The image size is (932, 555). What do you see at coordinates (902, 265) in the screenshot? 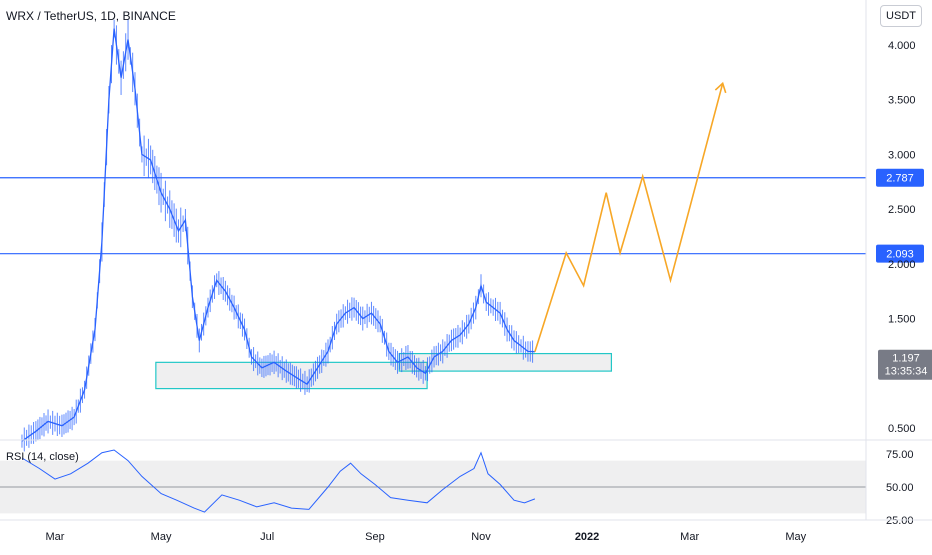
I see `y-tick-label: 2.000` at bounding box center [902, 265].